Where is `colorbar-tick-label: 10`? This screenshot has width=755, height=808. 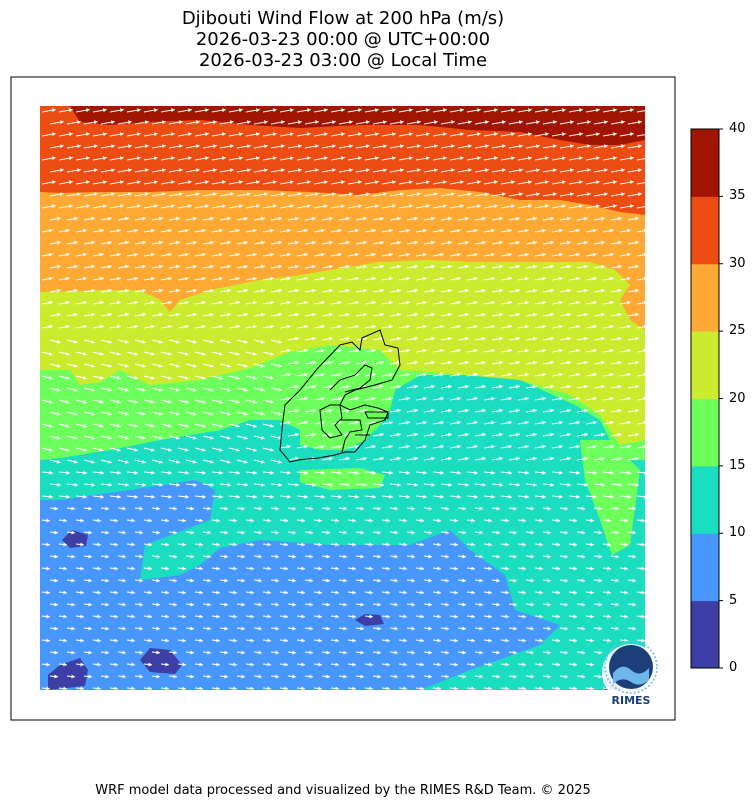
colorbar-tick-label: 10 is located at coordinates (737, 533).